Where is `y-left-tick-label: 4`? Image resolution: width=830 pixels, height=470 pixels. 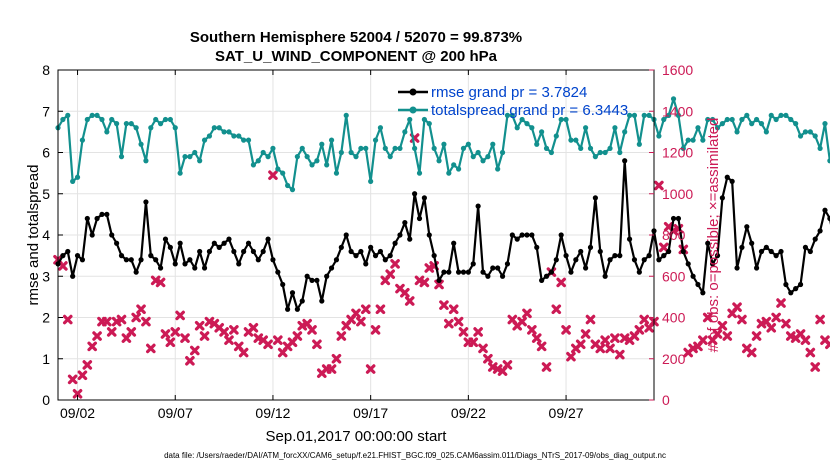 y-left-tick-label: 4 is located at coordinates (46, 235).